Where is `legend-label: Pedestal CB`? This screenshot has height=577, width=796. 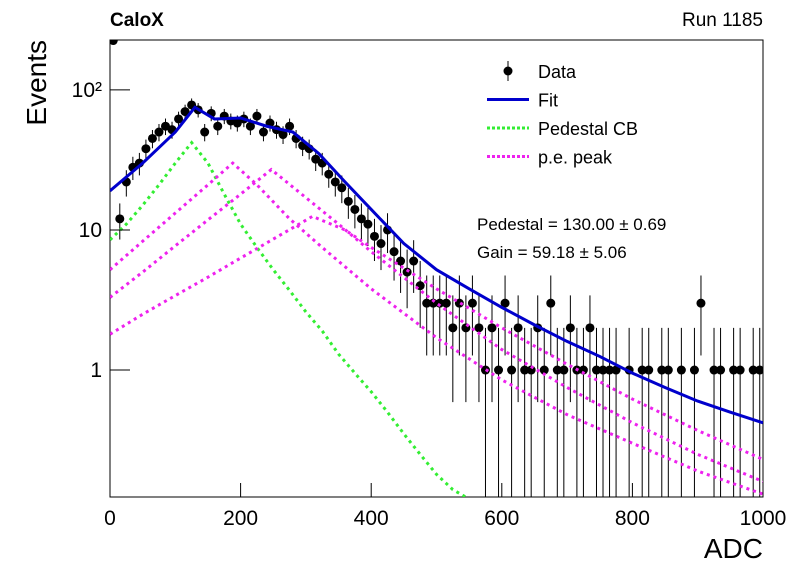
legend-label: Pedestal CB is located at coordinates (588, 129).